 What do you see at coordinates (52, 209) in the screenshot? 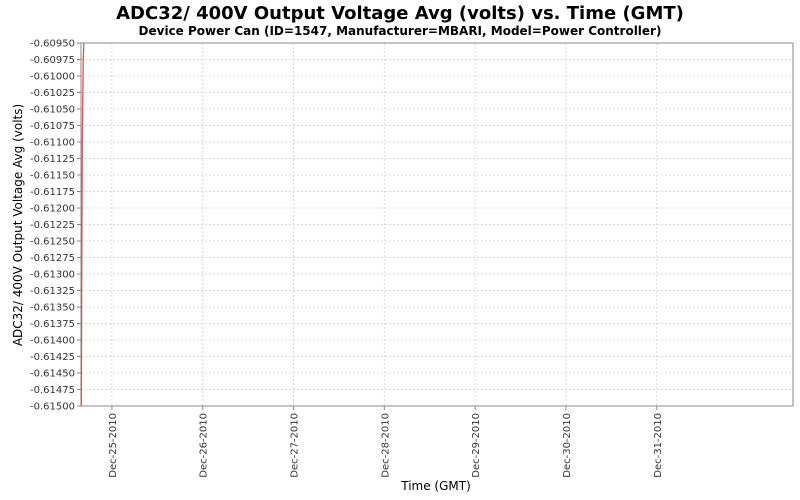
I see `y-tick-label: -0.61200` at bounding box center [52, 209].